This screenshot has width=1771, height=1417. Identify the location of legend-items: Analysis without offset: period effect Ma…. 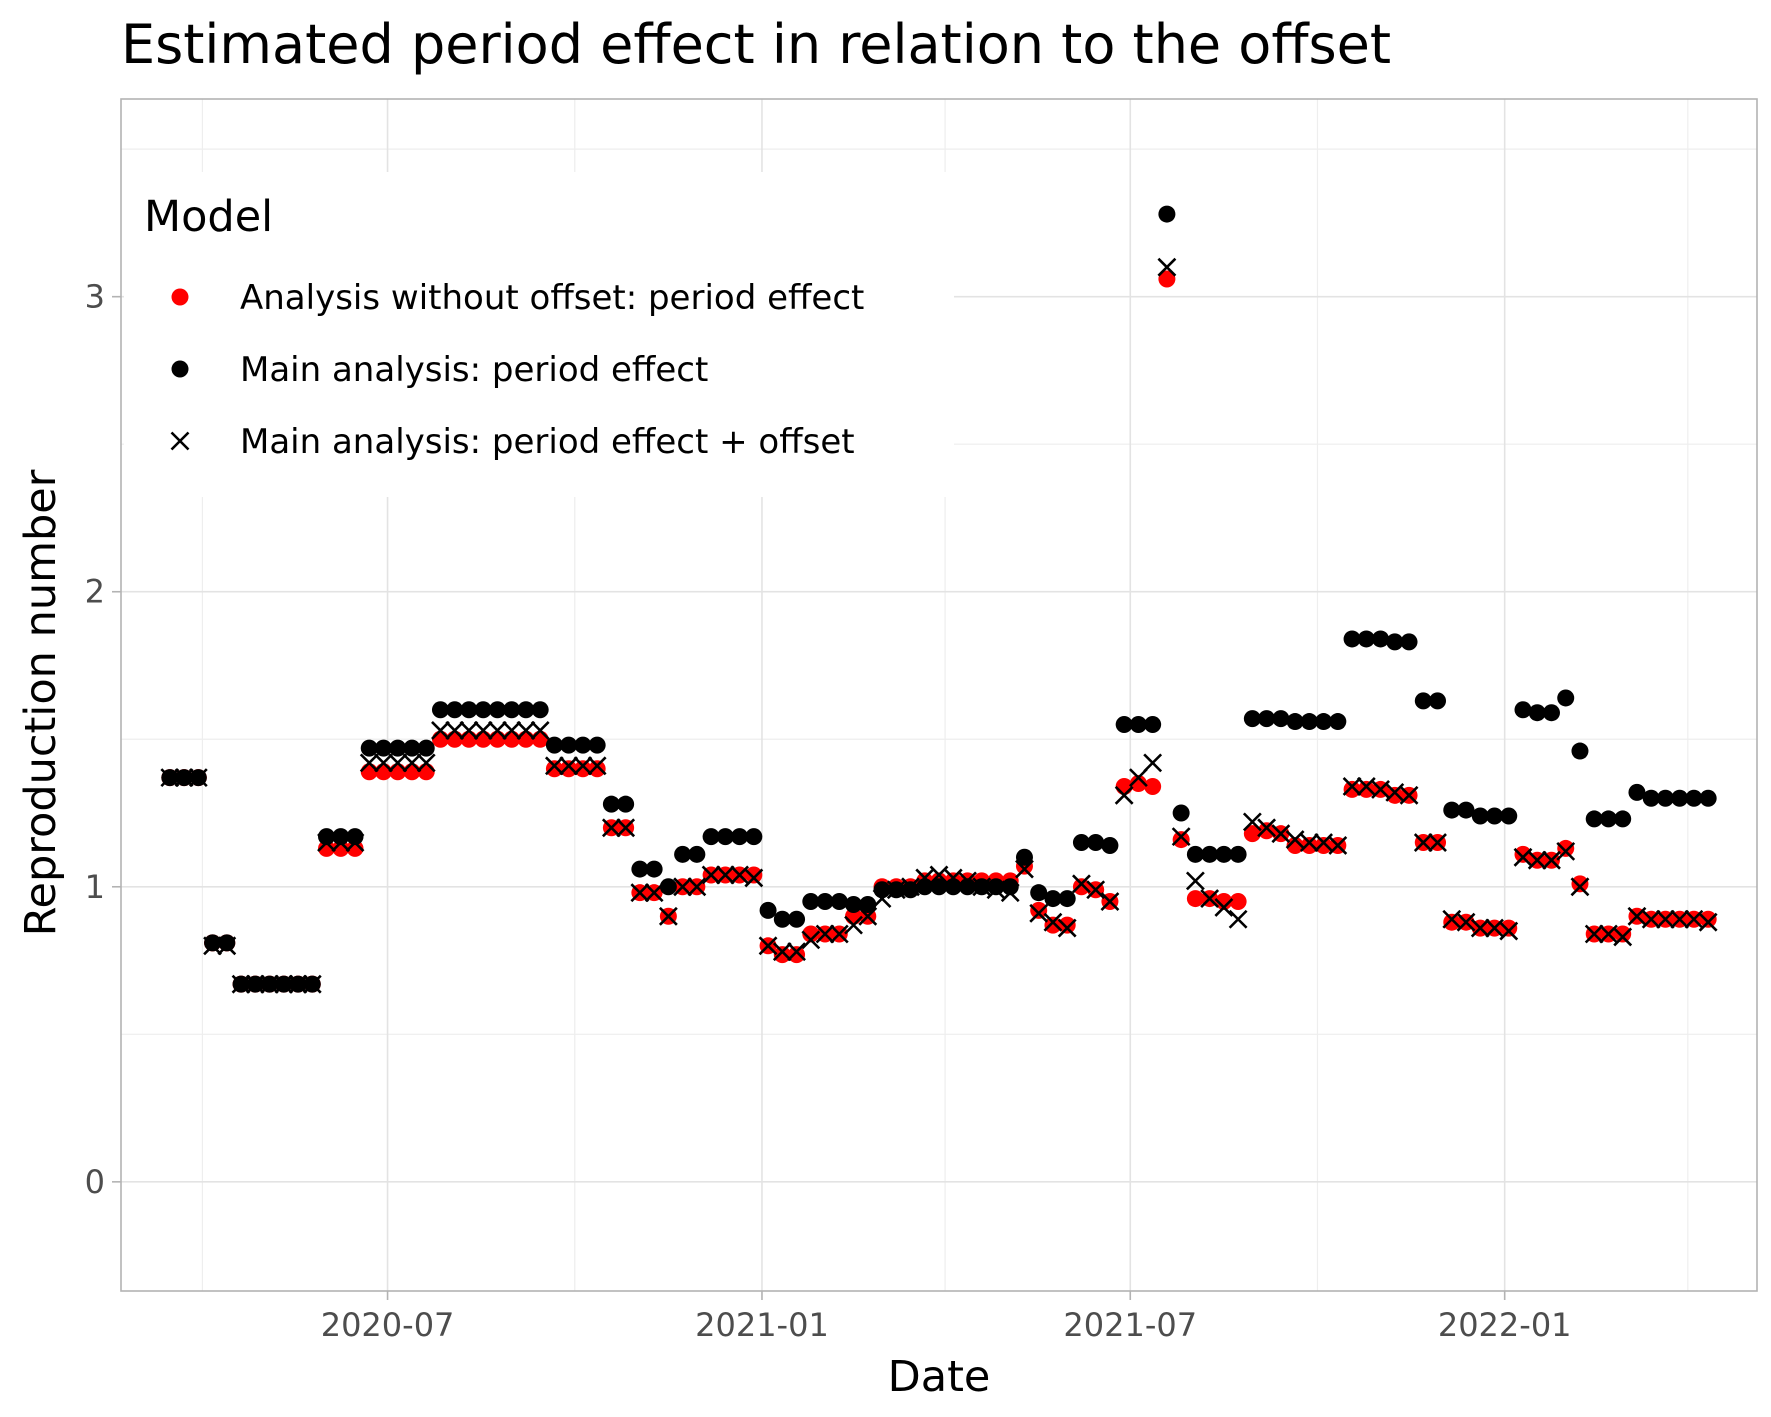
(517, 370).